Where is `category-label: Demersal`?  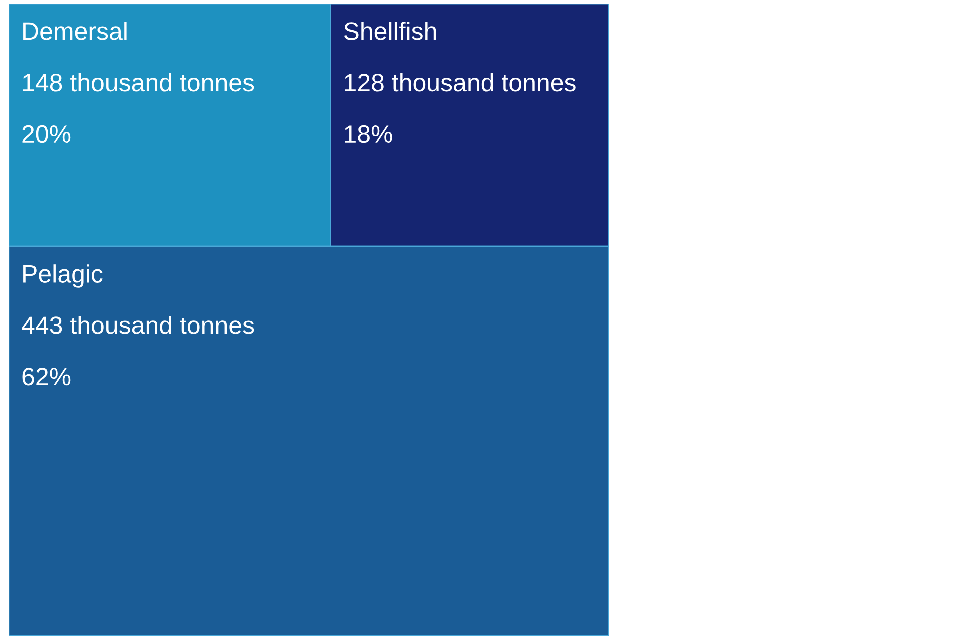 category-label: Demersal is located at coordinates (75, 31).